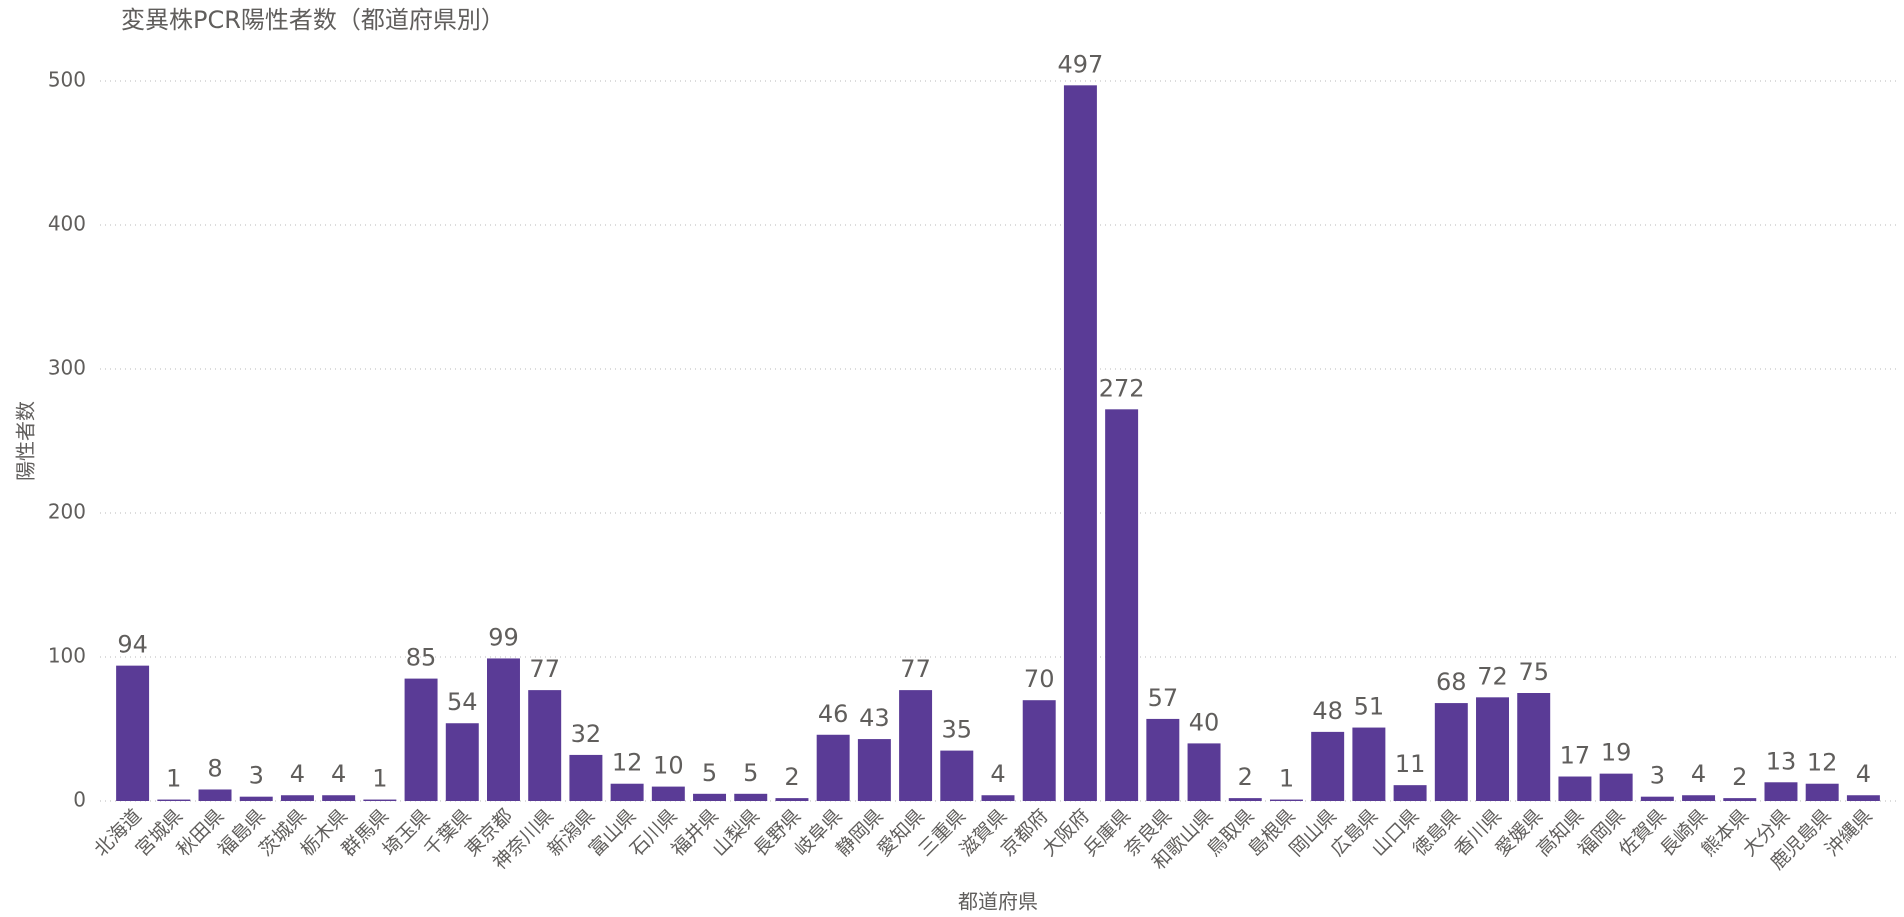 The height and width of the screenshot is (917, 1904). I want to click on value-label: 19, so click(1616, 753).